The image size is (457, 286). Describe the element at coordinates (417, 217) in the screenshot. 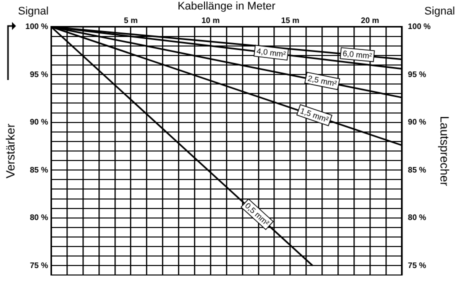

I see `y2-tick-label: 80 %` at that location.